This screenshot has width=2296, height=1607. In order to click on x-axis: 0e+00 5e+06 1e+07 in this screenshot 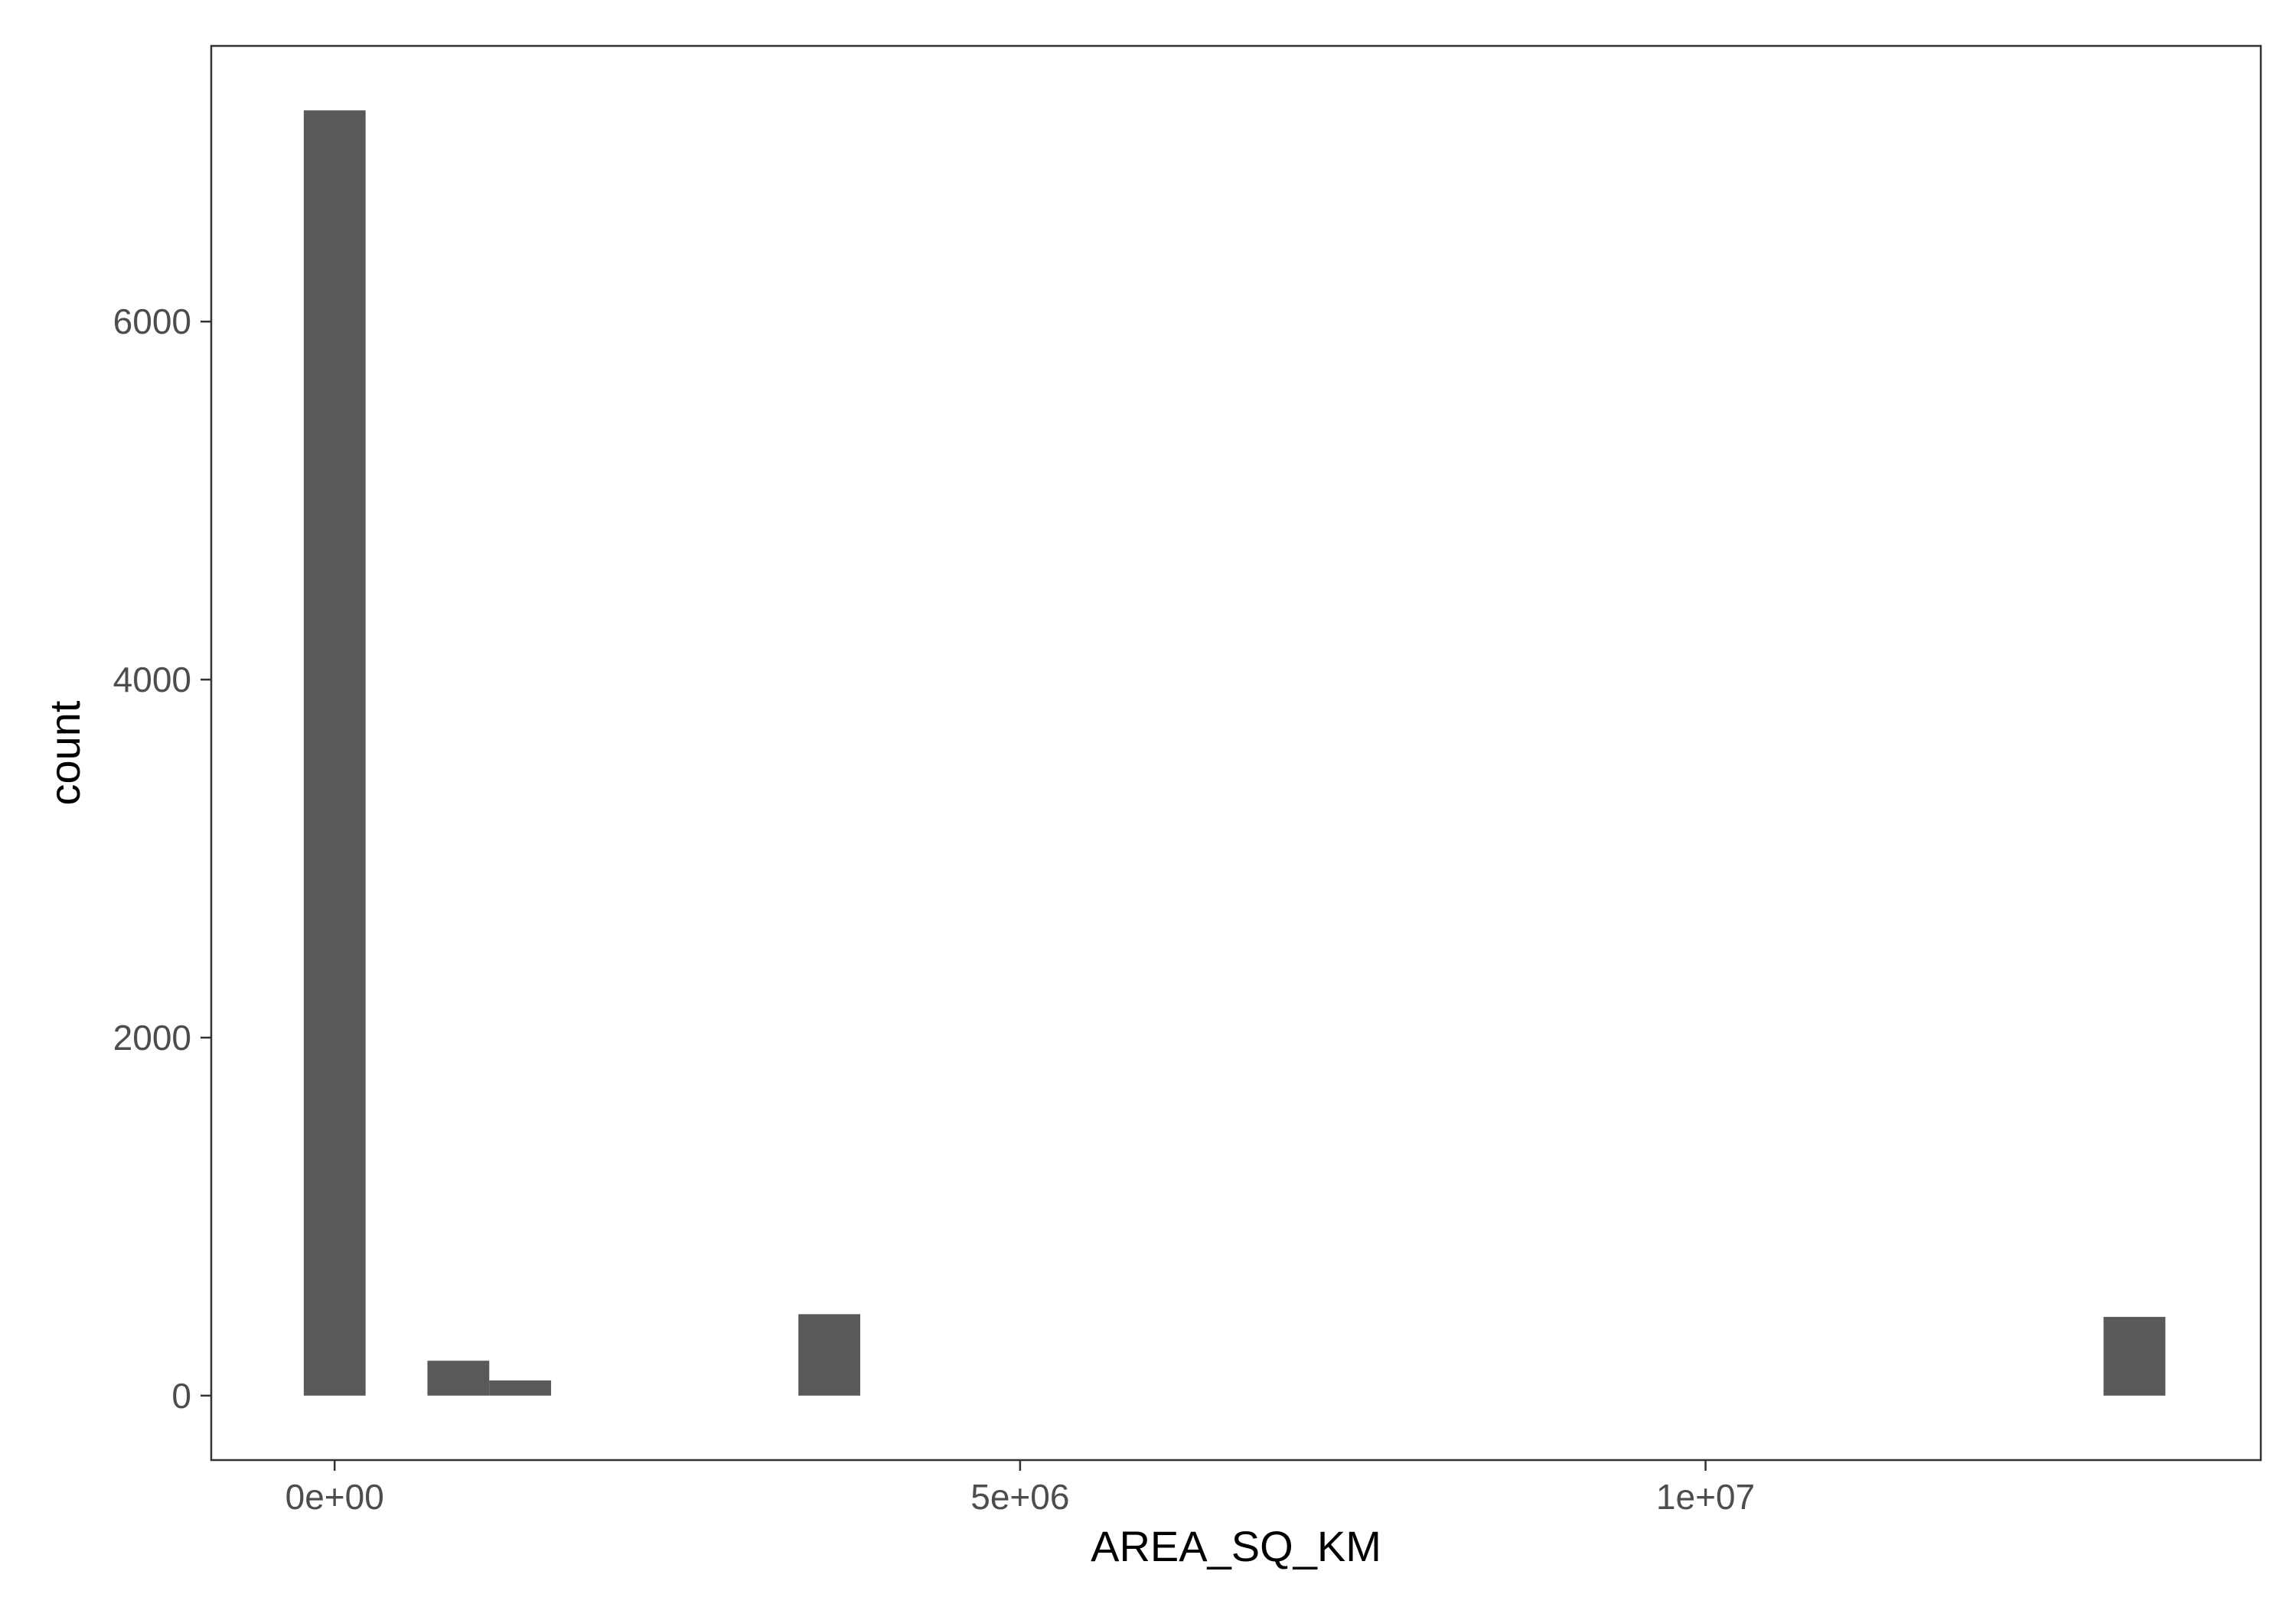, I will do `click(1020, 1488)`.